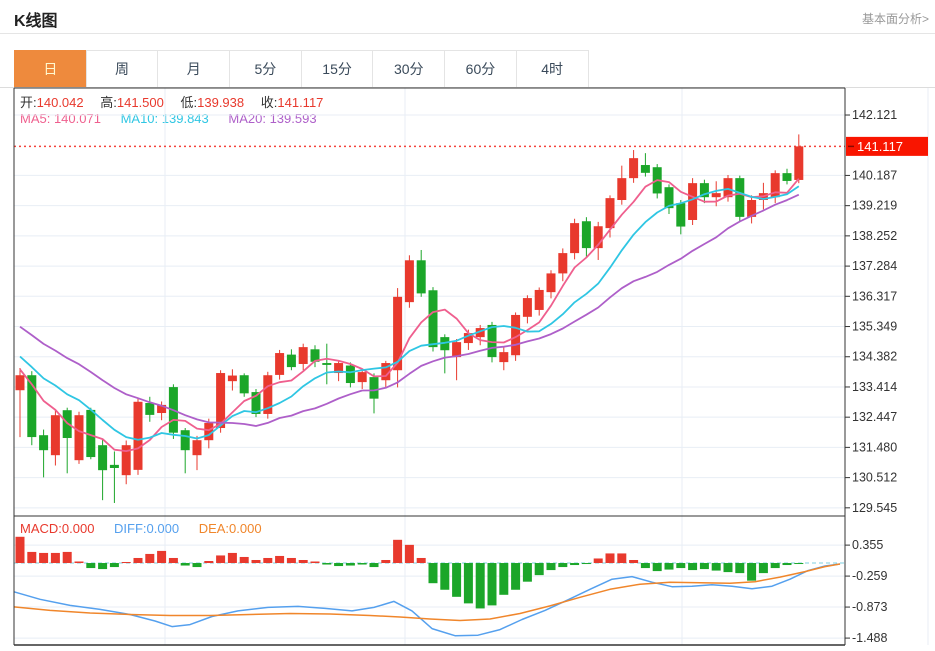 The image size is (935, 651). Describe the element at coordinates (194, 69) in the screenshot. I see `tab-月: 月` at that location.